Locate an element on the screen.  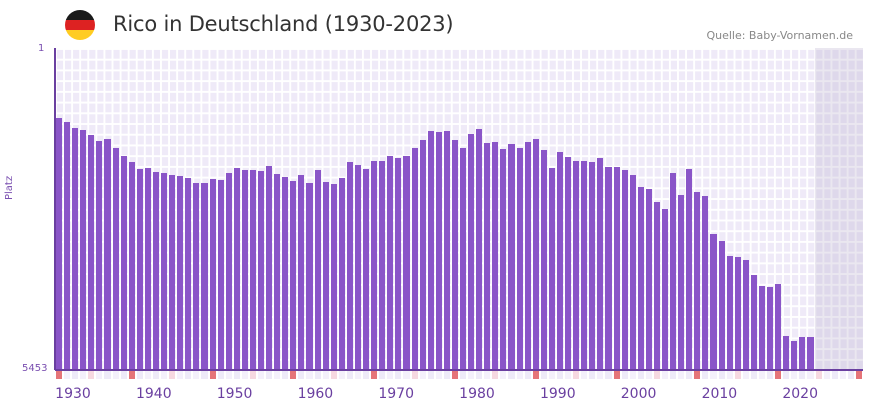
bar-1952 is located at coordinates (236, 268).